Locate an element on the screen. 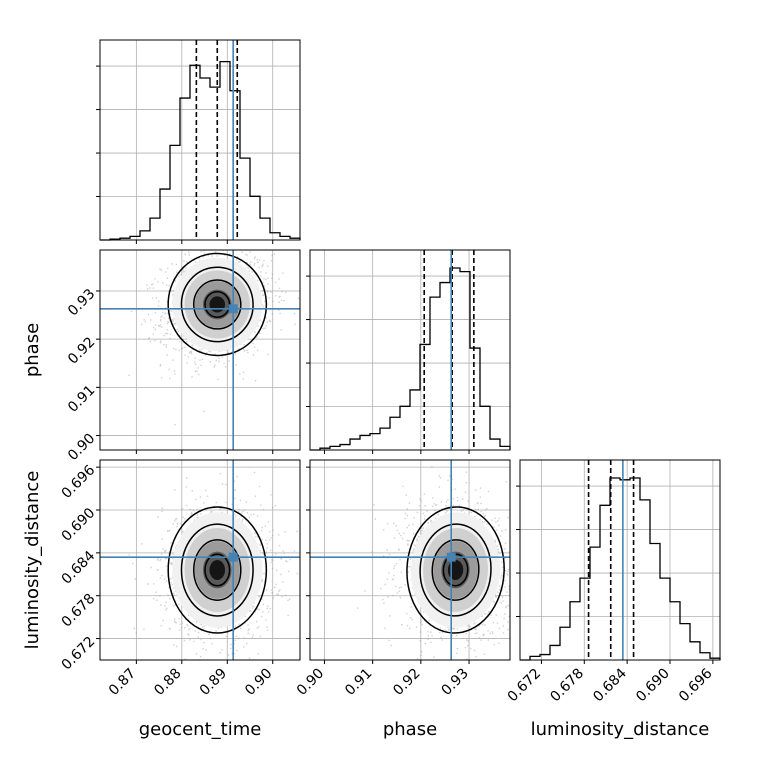  y-tick-label: 0.678 is located at coordinates (79, 611).